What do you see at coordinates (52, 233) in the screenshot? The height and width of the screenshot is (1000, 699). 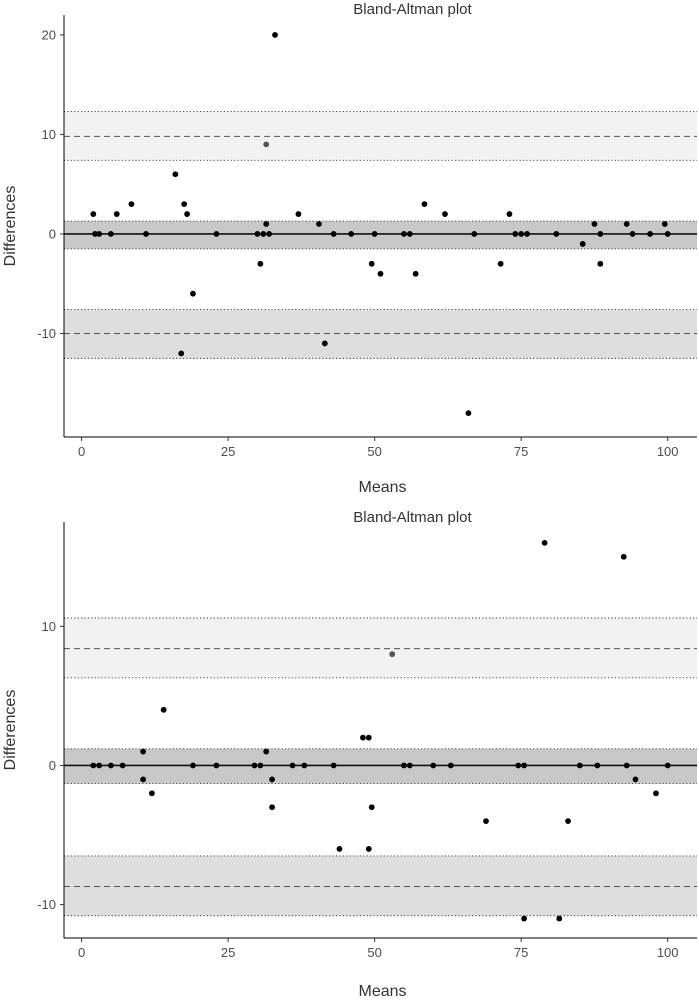 I see `y-tick-label: 0` at bounding box center [52, 233].